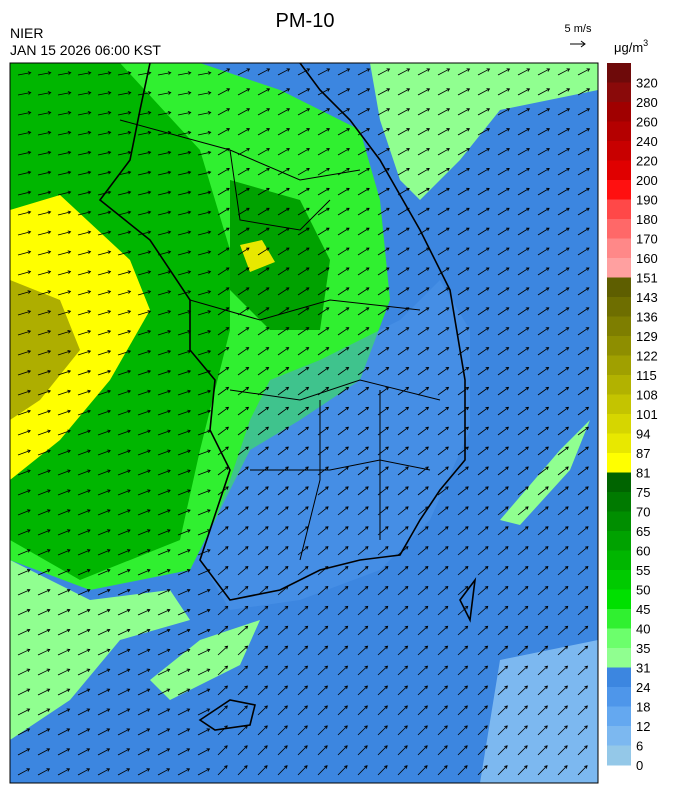 This screenshot has height=795, width=673. Describe the element at coordinates (645, 43) in the screenshot. I see `unit-exponent: 3` at that location.